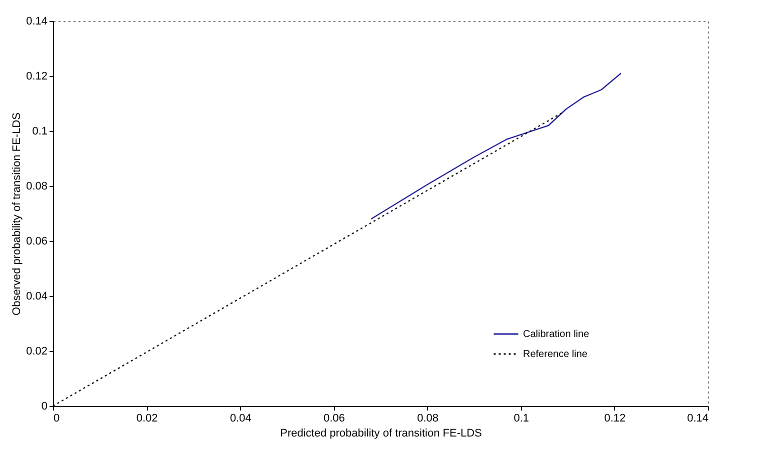 Image resolution: width=761 pixels, height=459 pixels. I want to click on y-tick-label: 0.08, so click(37, 186).